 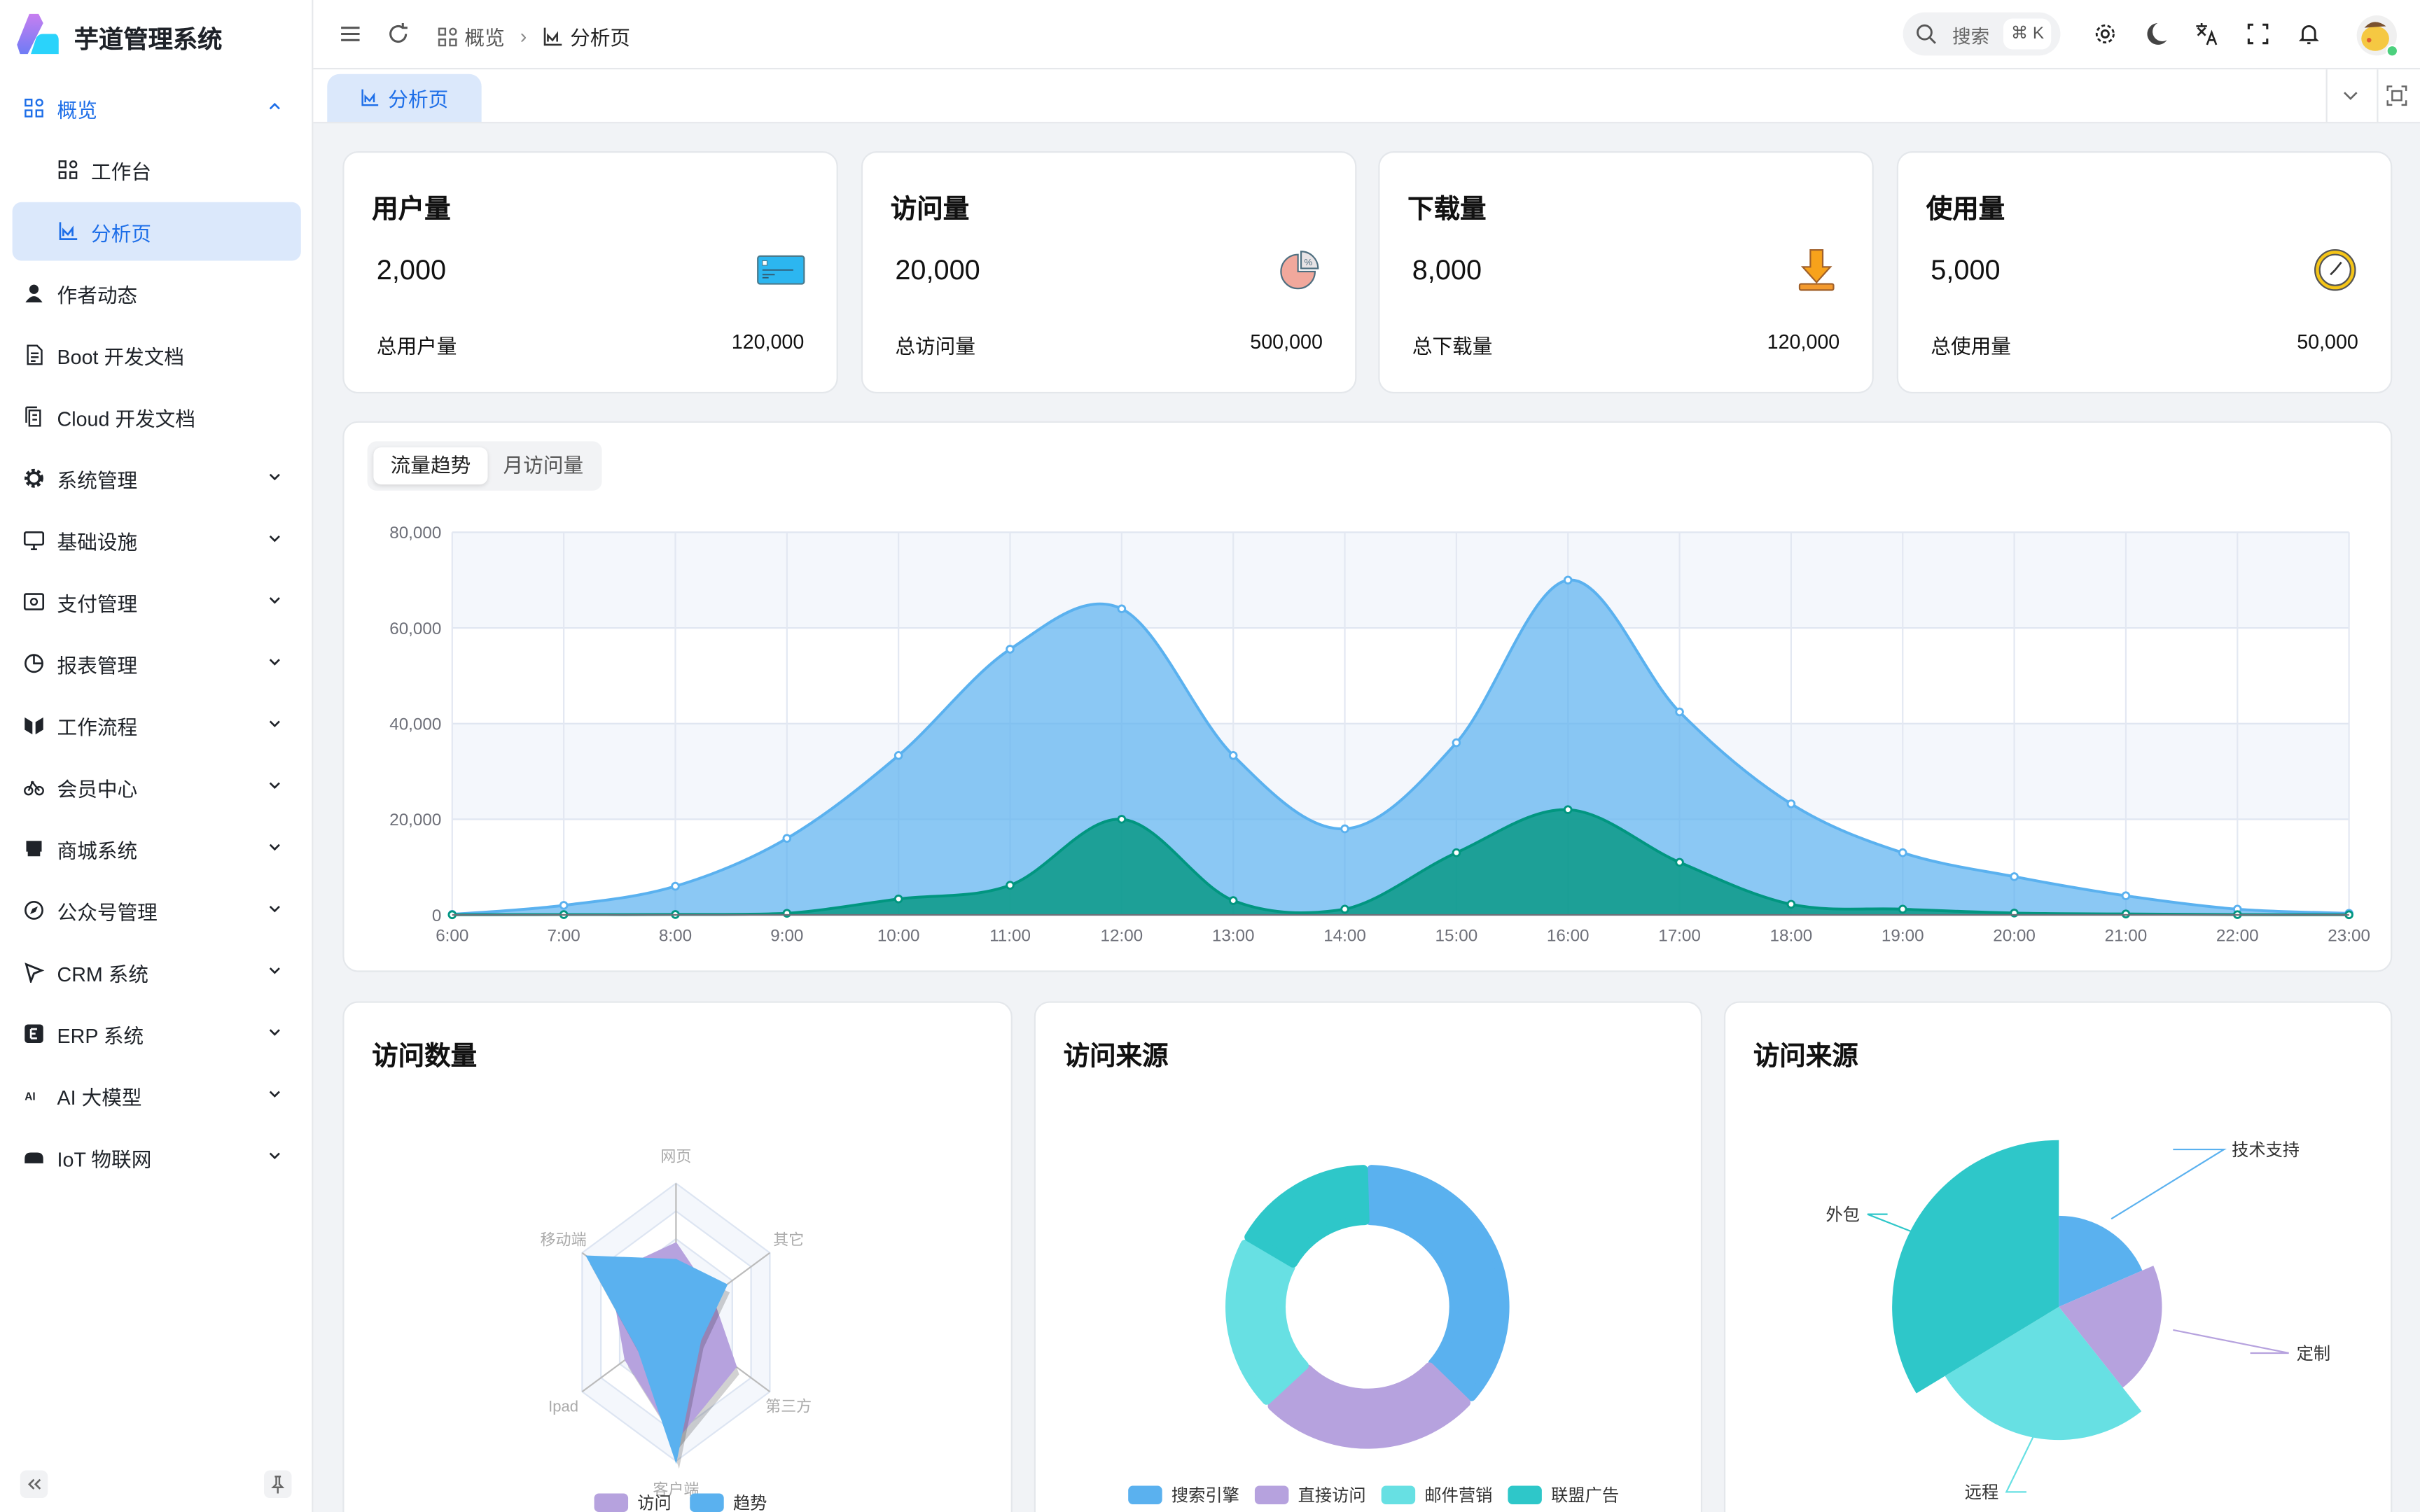 What do you see at coordinates (157, 786) in the screenshot?
I see `sidebar-item: 会员中心` at bounding box center [157, 786].